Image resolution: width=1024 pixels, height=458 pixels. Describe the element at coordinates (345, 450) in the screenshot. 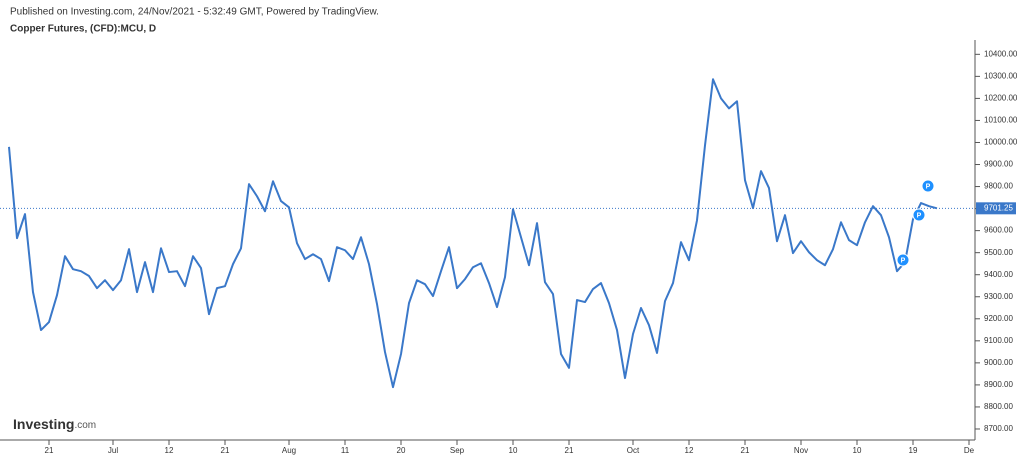

I see `x-tick-label: 11` at that location.